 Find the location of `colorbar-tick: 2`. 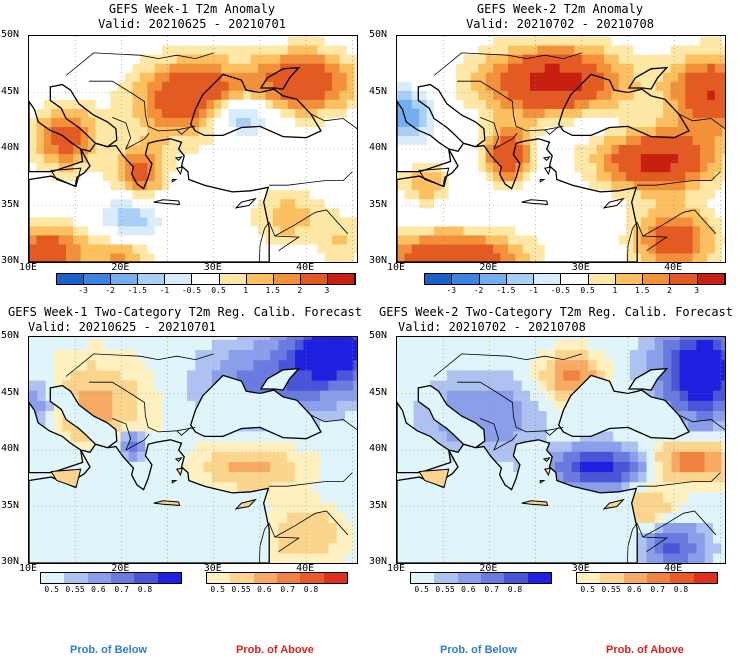

colorbar-tick: 2 is located at coordinates (669, 290).